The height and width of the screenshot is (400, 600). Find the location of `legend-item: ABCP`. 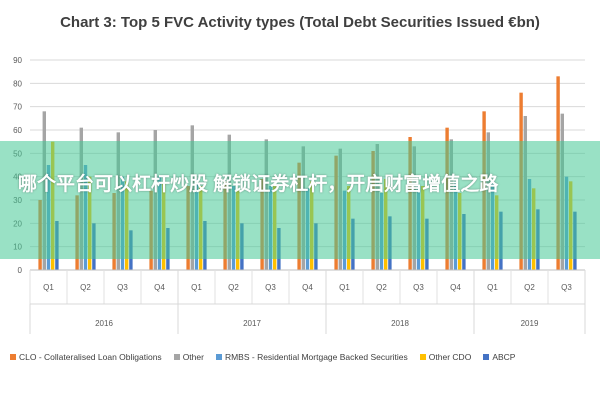

legend-item: ABCP is located at coordinates (499, 357).